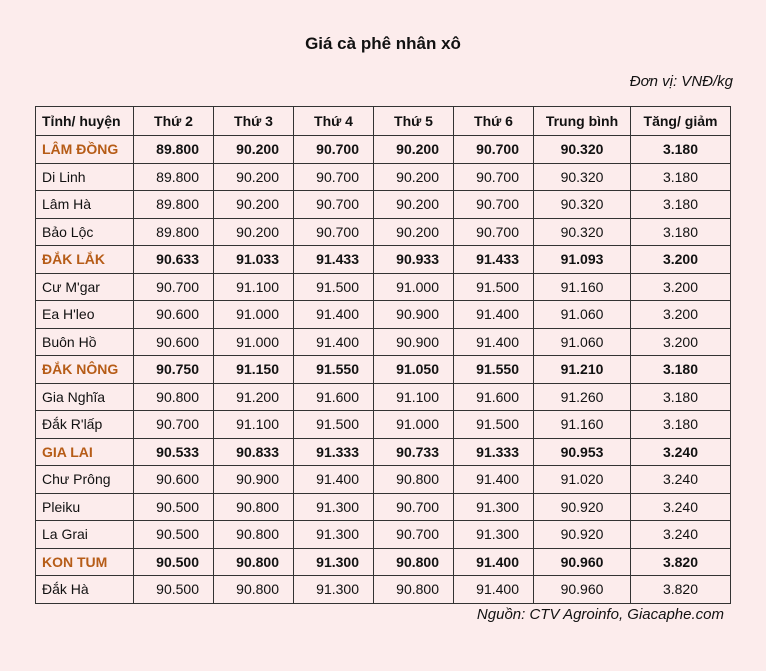 This screenshot has height=671, width=766. What do you see at coordinates (493, 396) in the screenshot?
I see `friday-price: 91.600` at bounding box center [493, 396].